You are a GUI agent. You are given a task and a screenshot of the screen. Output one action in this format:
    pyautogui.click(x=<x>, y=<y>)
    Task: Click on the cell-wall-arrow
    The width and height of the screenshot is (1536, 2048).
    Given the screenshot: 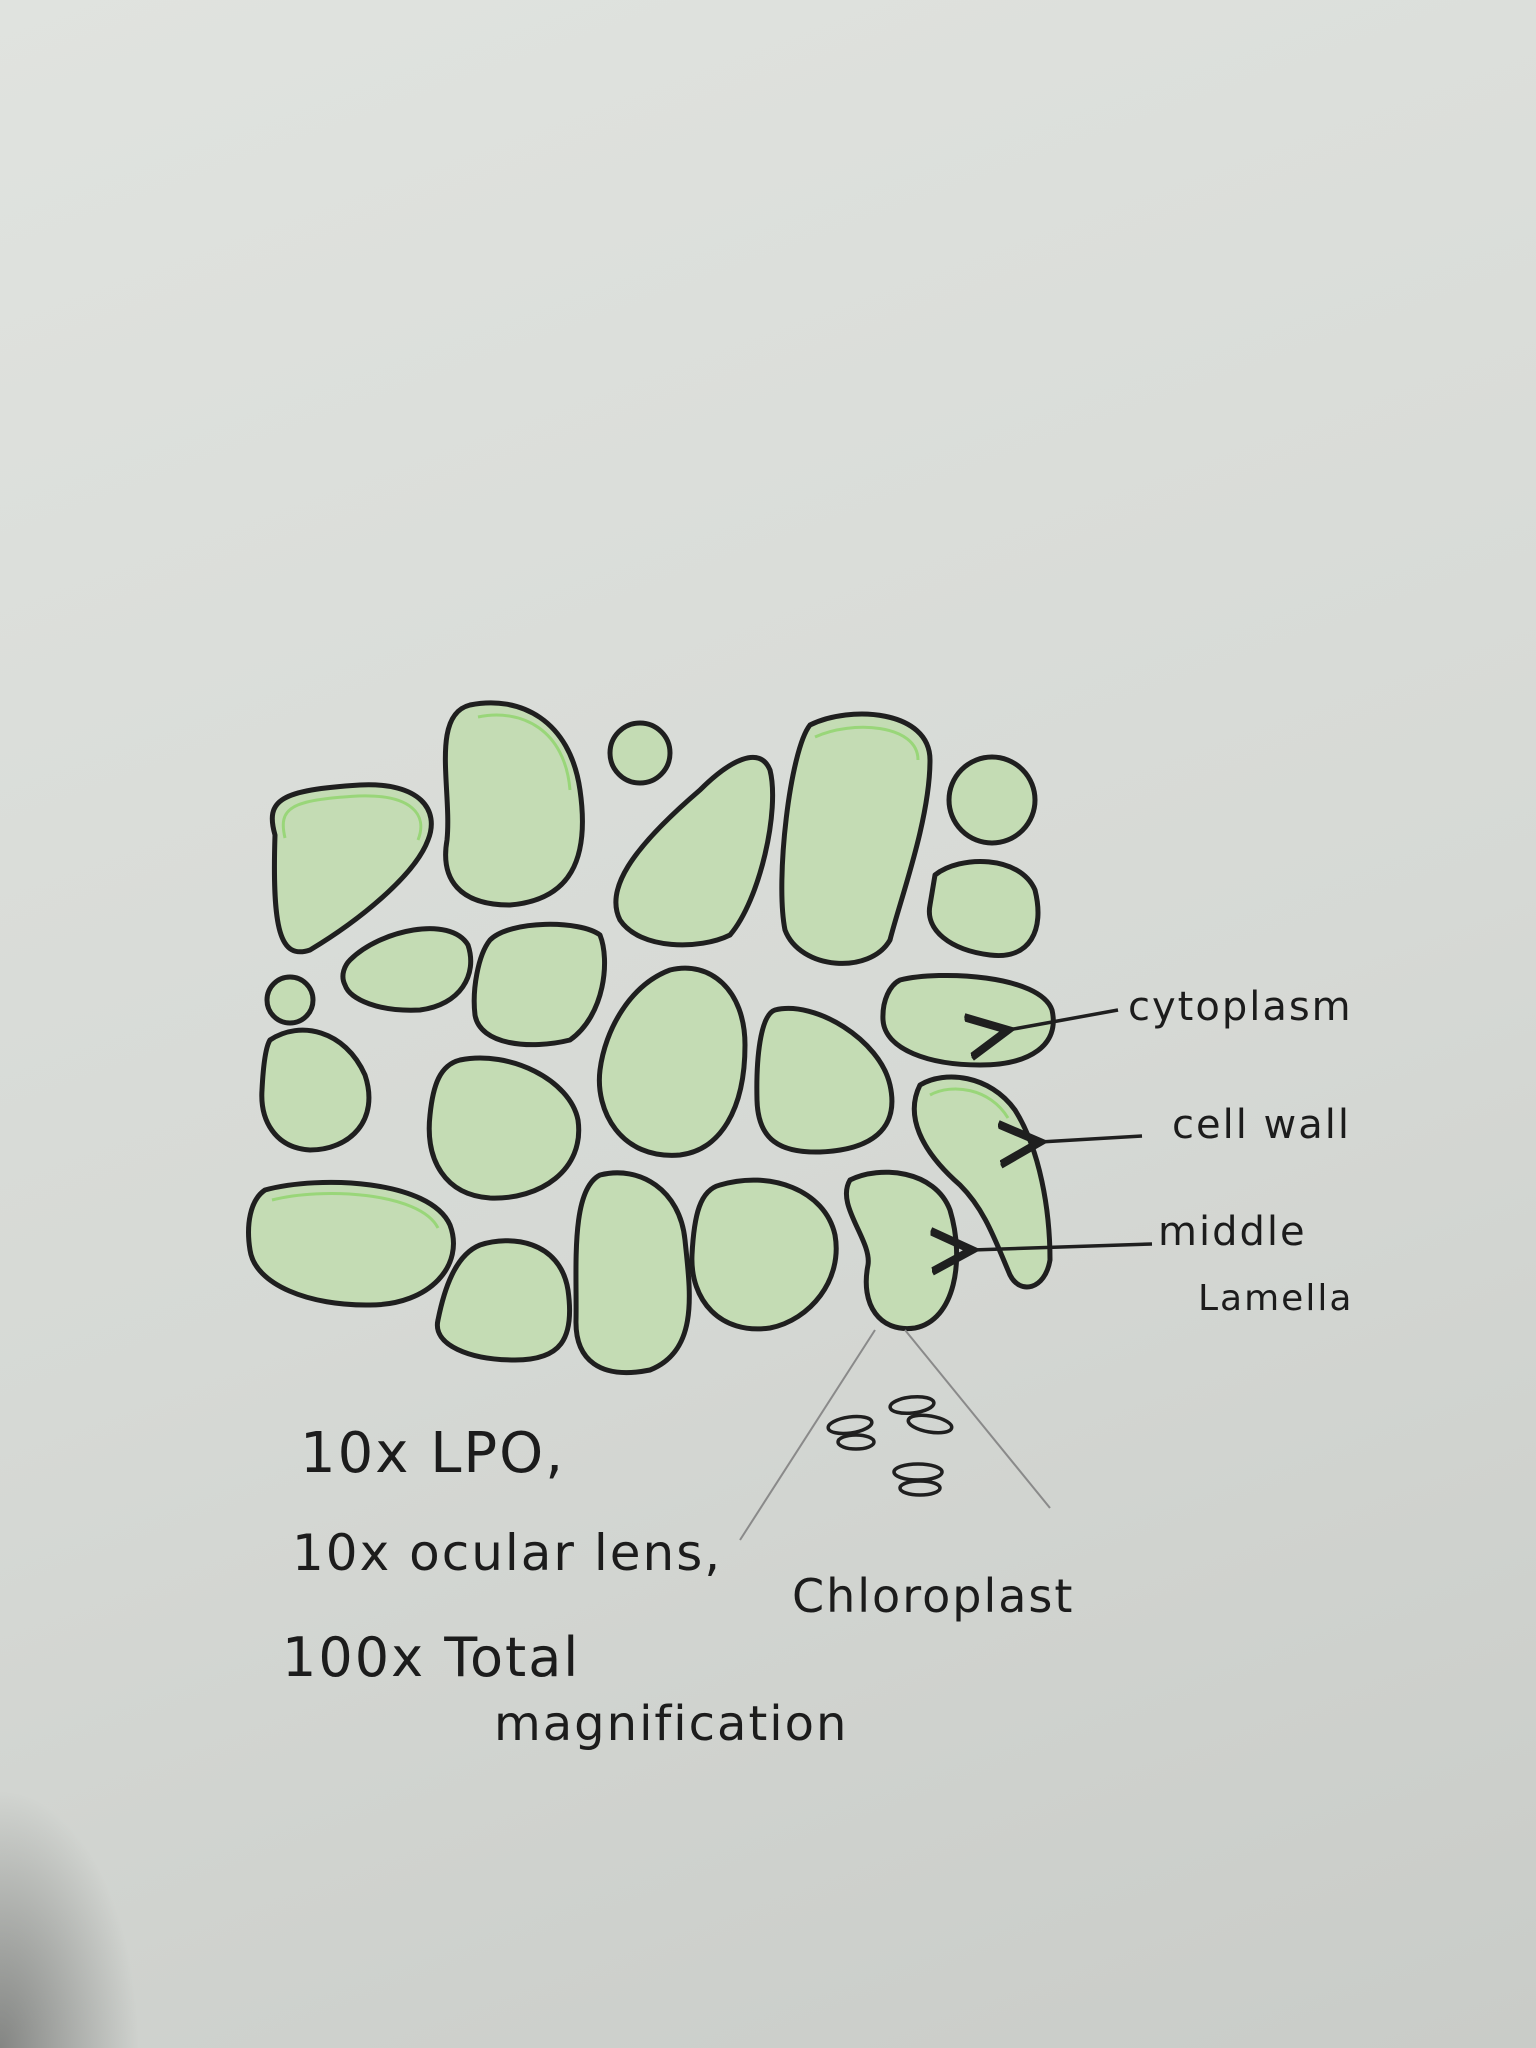 What is the action you would take?
    pyautogui.click(x=1091, y=1139)
    